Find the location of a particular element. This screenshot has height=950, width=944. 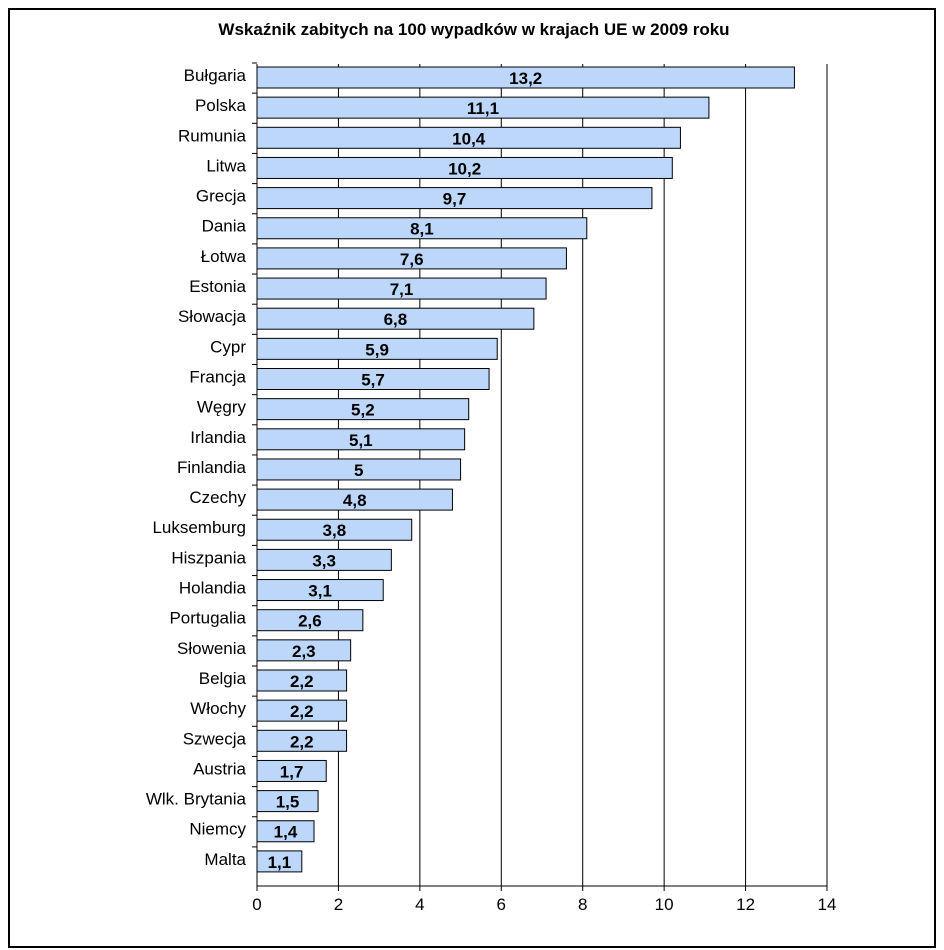

x-tick-label: 4 is located at coordinates (419, 904).